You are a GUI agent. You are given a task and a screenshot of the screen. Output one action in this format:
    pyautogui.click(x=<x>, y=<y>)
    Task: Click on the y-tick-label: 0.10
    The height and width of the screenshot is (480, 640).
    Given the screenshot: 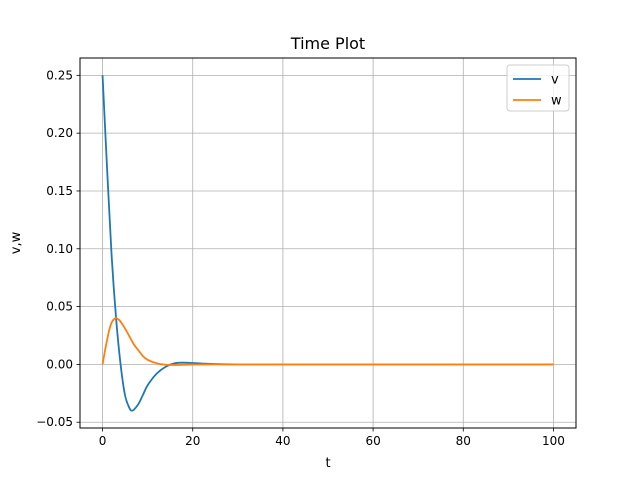 What is the action you would take?
    pyautogui.click(x=59, y=249)
    